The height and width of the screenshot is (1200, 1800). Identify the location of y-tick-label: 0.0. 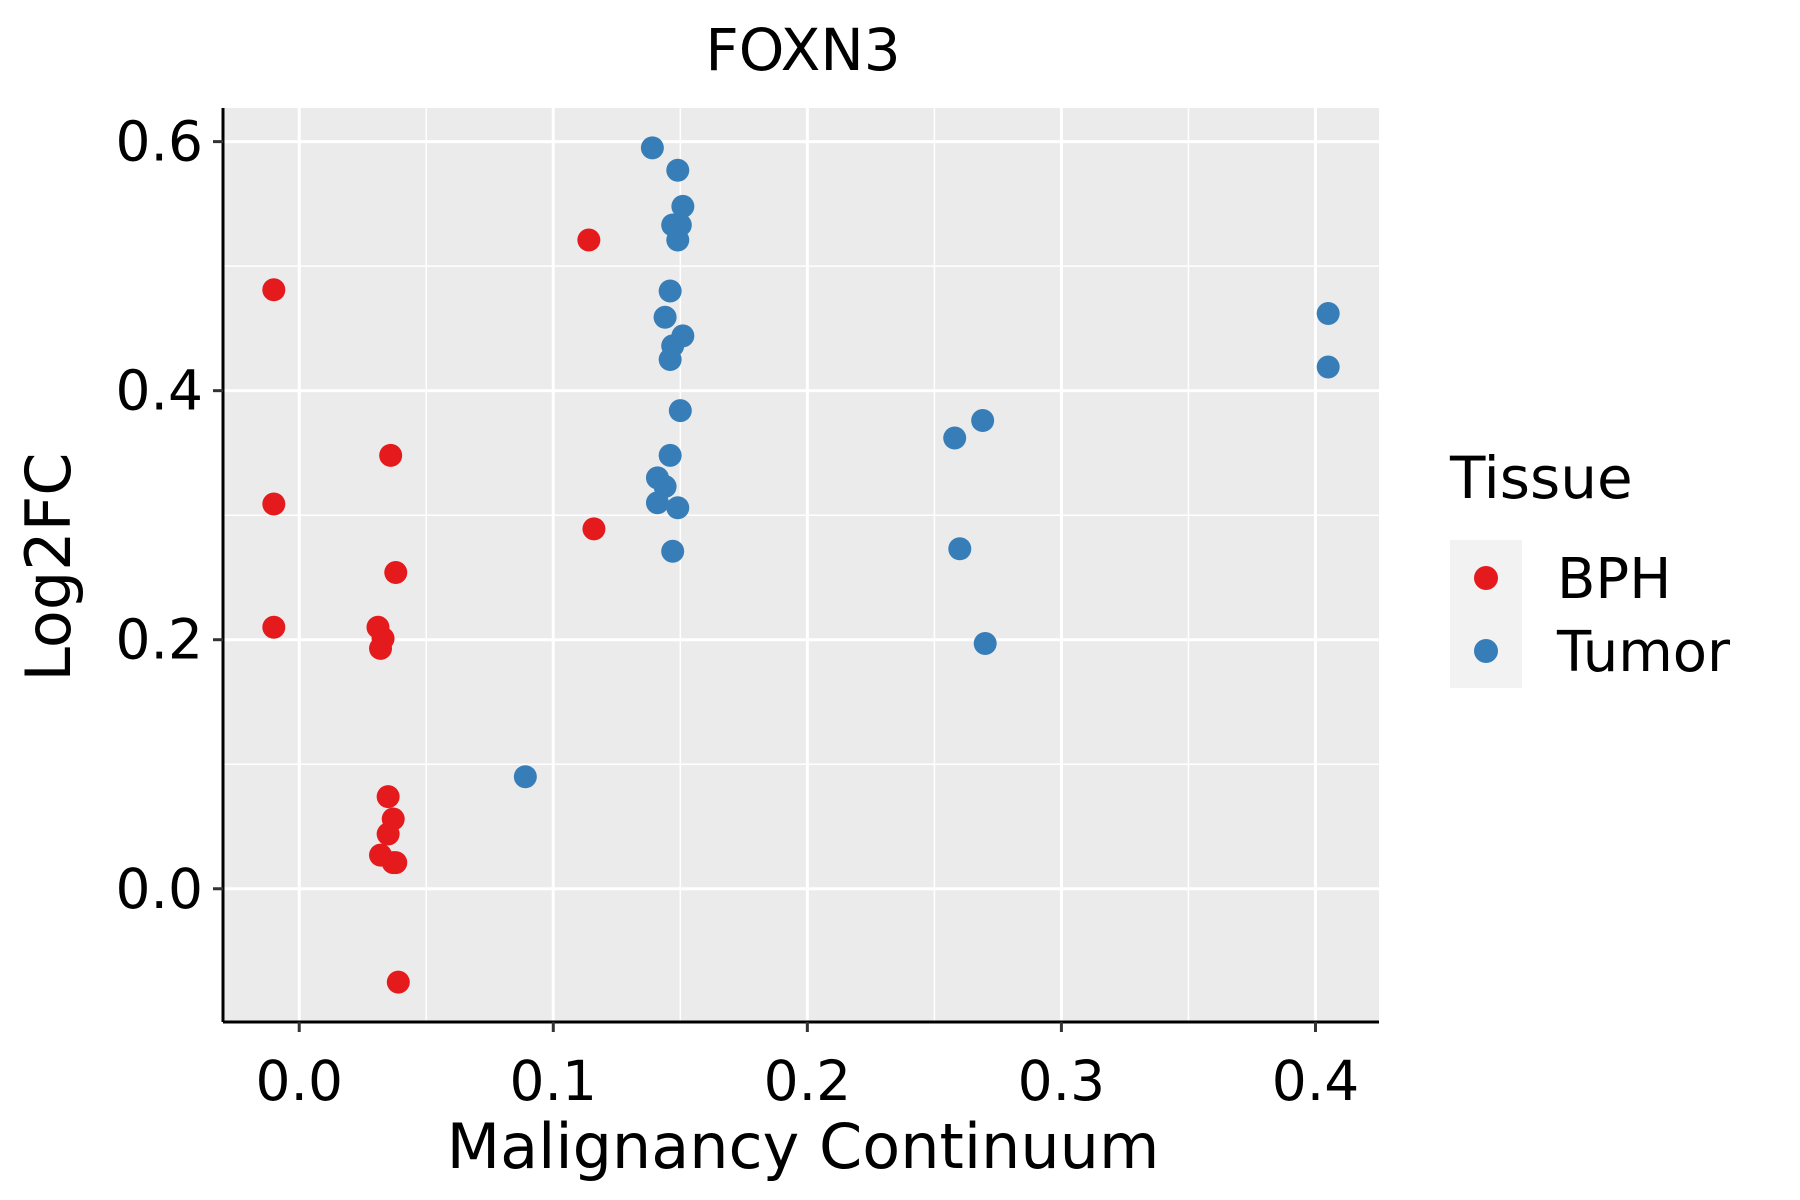
(159, 889).